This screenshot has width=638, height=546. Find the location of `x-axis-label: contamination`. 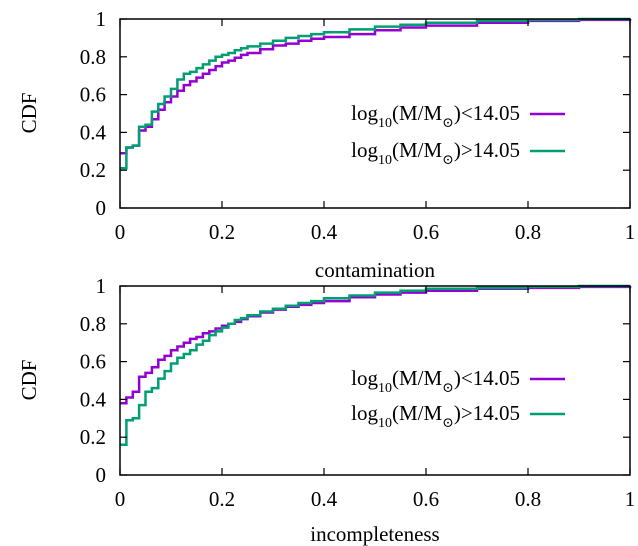

x-axis-label: contamination is located at coordinates (375, 270).